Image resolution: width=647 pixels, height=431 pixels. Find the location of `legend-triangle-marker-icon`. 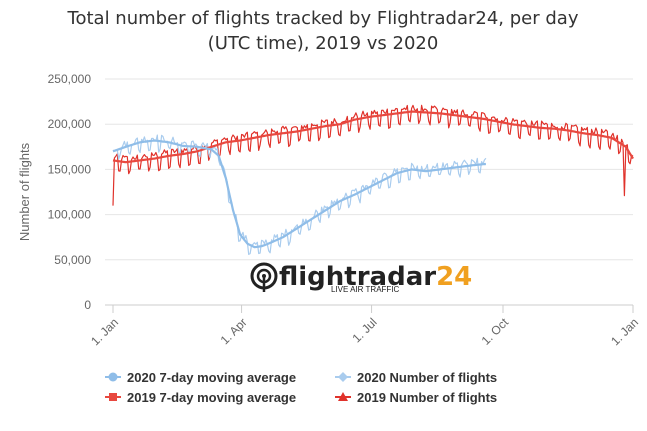

legend-triangle-marker-icon is located at coordinates (343, 396).